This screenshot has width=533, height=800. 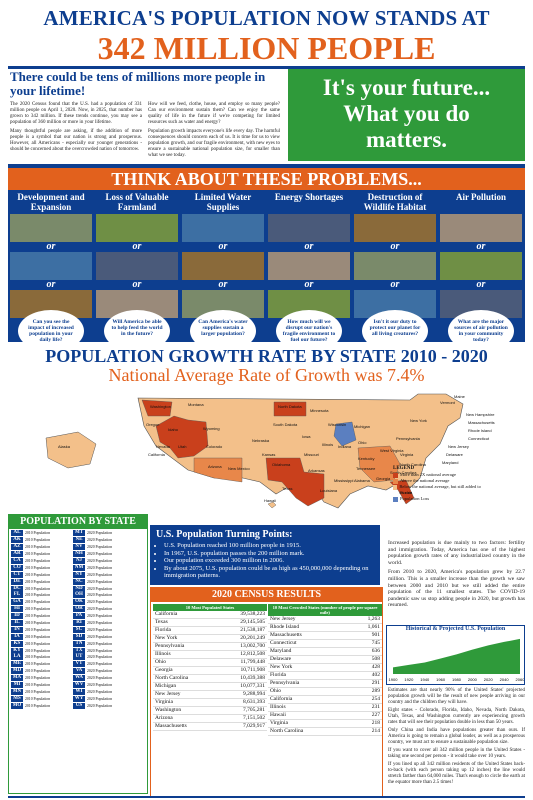 I want to click on state-name: California, so click(x=185, y=615).